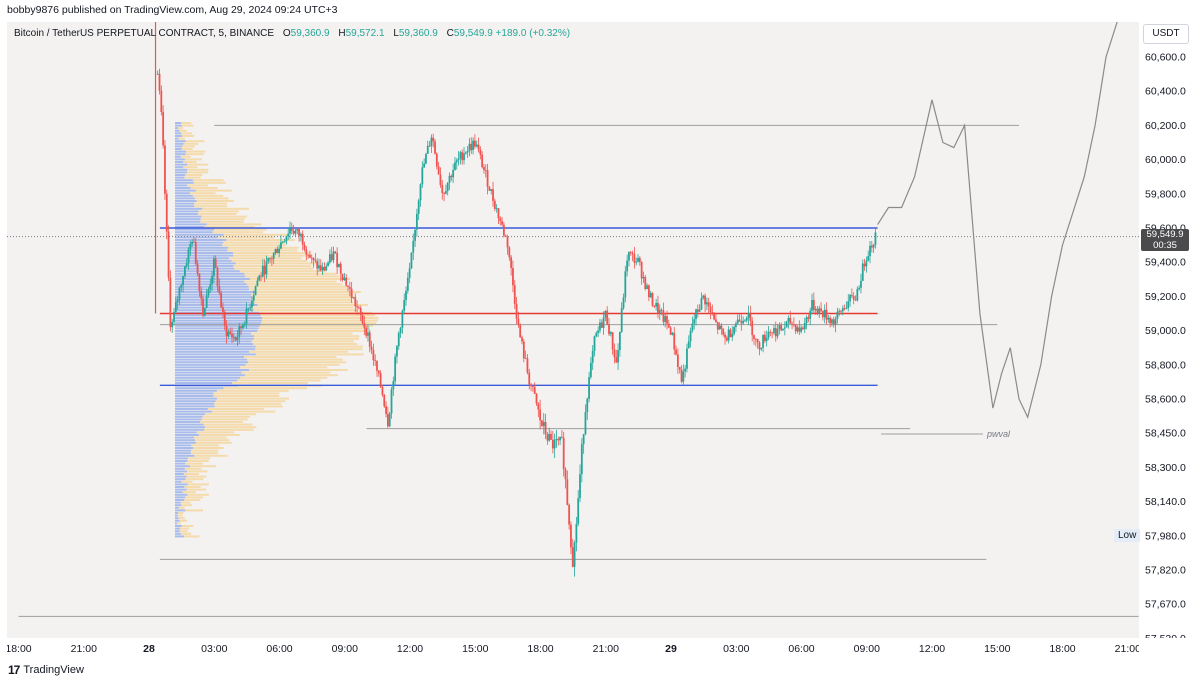 The image size is (1200, 683). What do you see at coordinates (1165, 502) in the screenshot?
I see `price-tick-label: 58,140.0` at bounding box center [1165, 502].